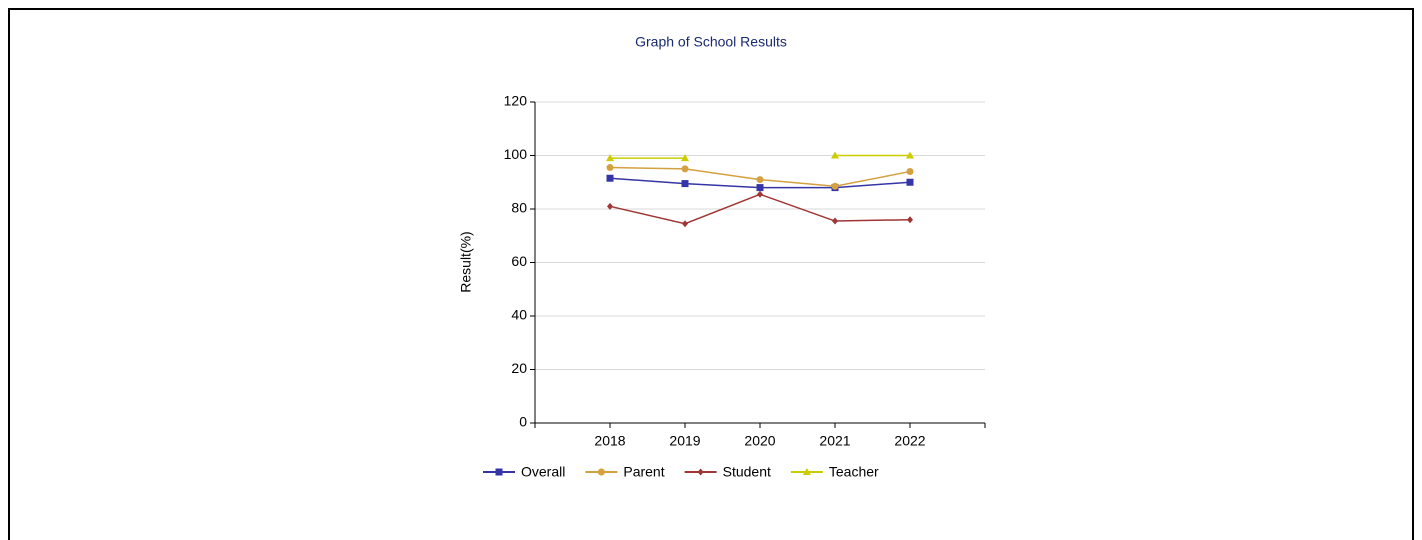 The image size is (1422, 540). What do you see at coordinates (854, 472) in the screenshot?
I see `legend-label: Teacher` at bounding box center [854, 472].